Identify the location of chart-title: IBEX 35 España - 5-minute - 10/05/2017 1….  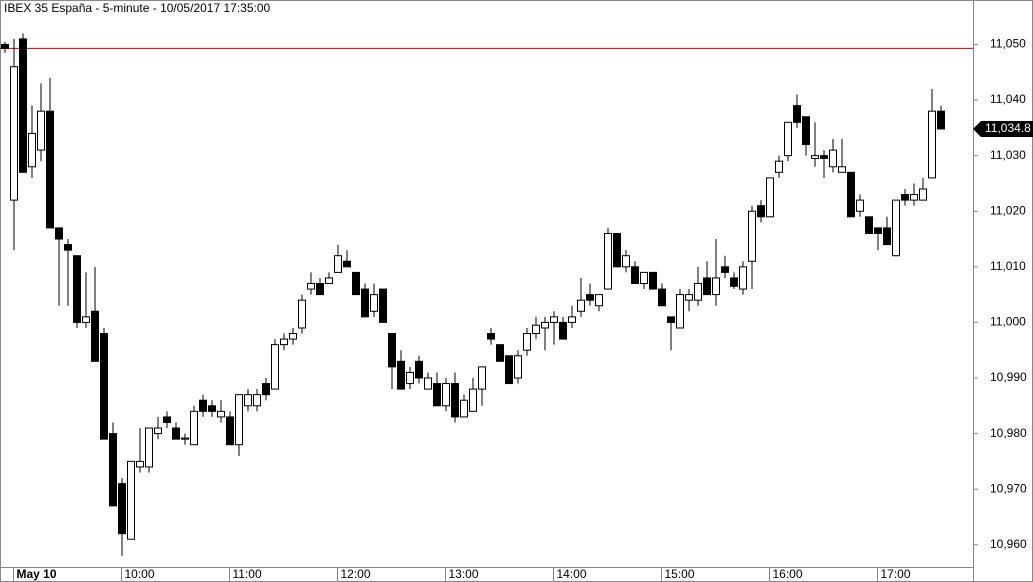
(137, 8).